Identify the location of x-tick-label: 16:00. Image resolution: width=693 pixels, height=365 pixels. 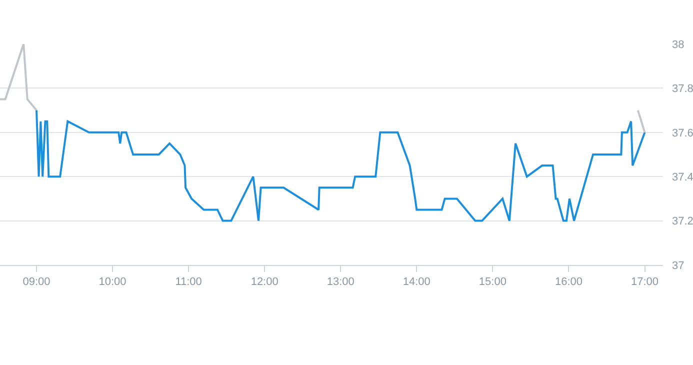
(568, 282).